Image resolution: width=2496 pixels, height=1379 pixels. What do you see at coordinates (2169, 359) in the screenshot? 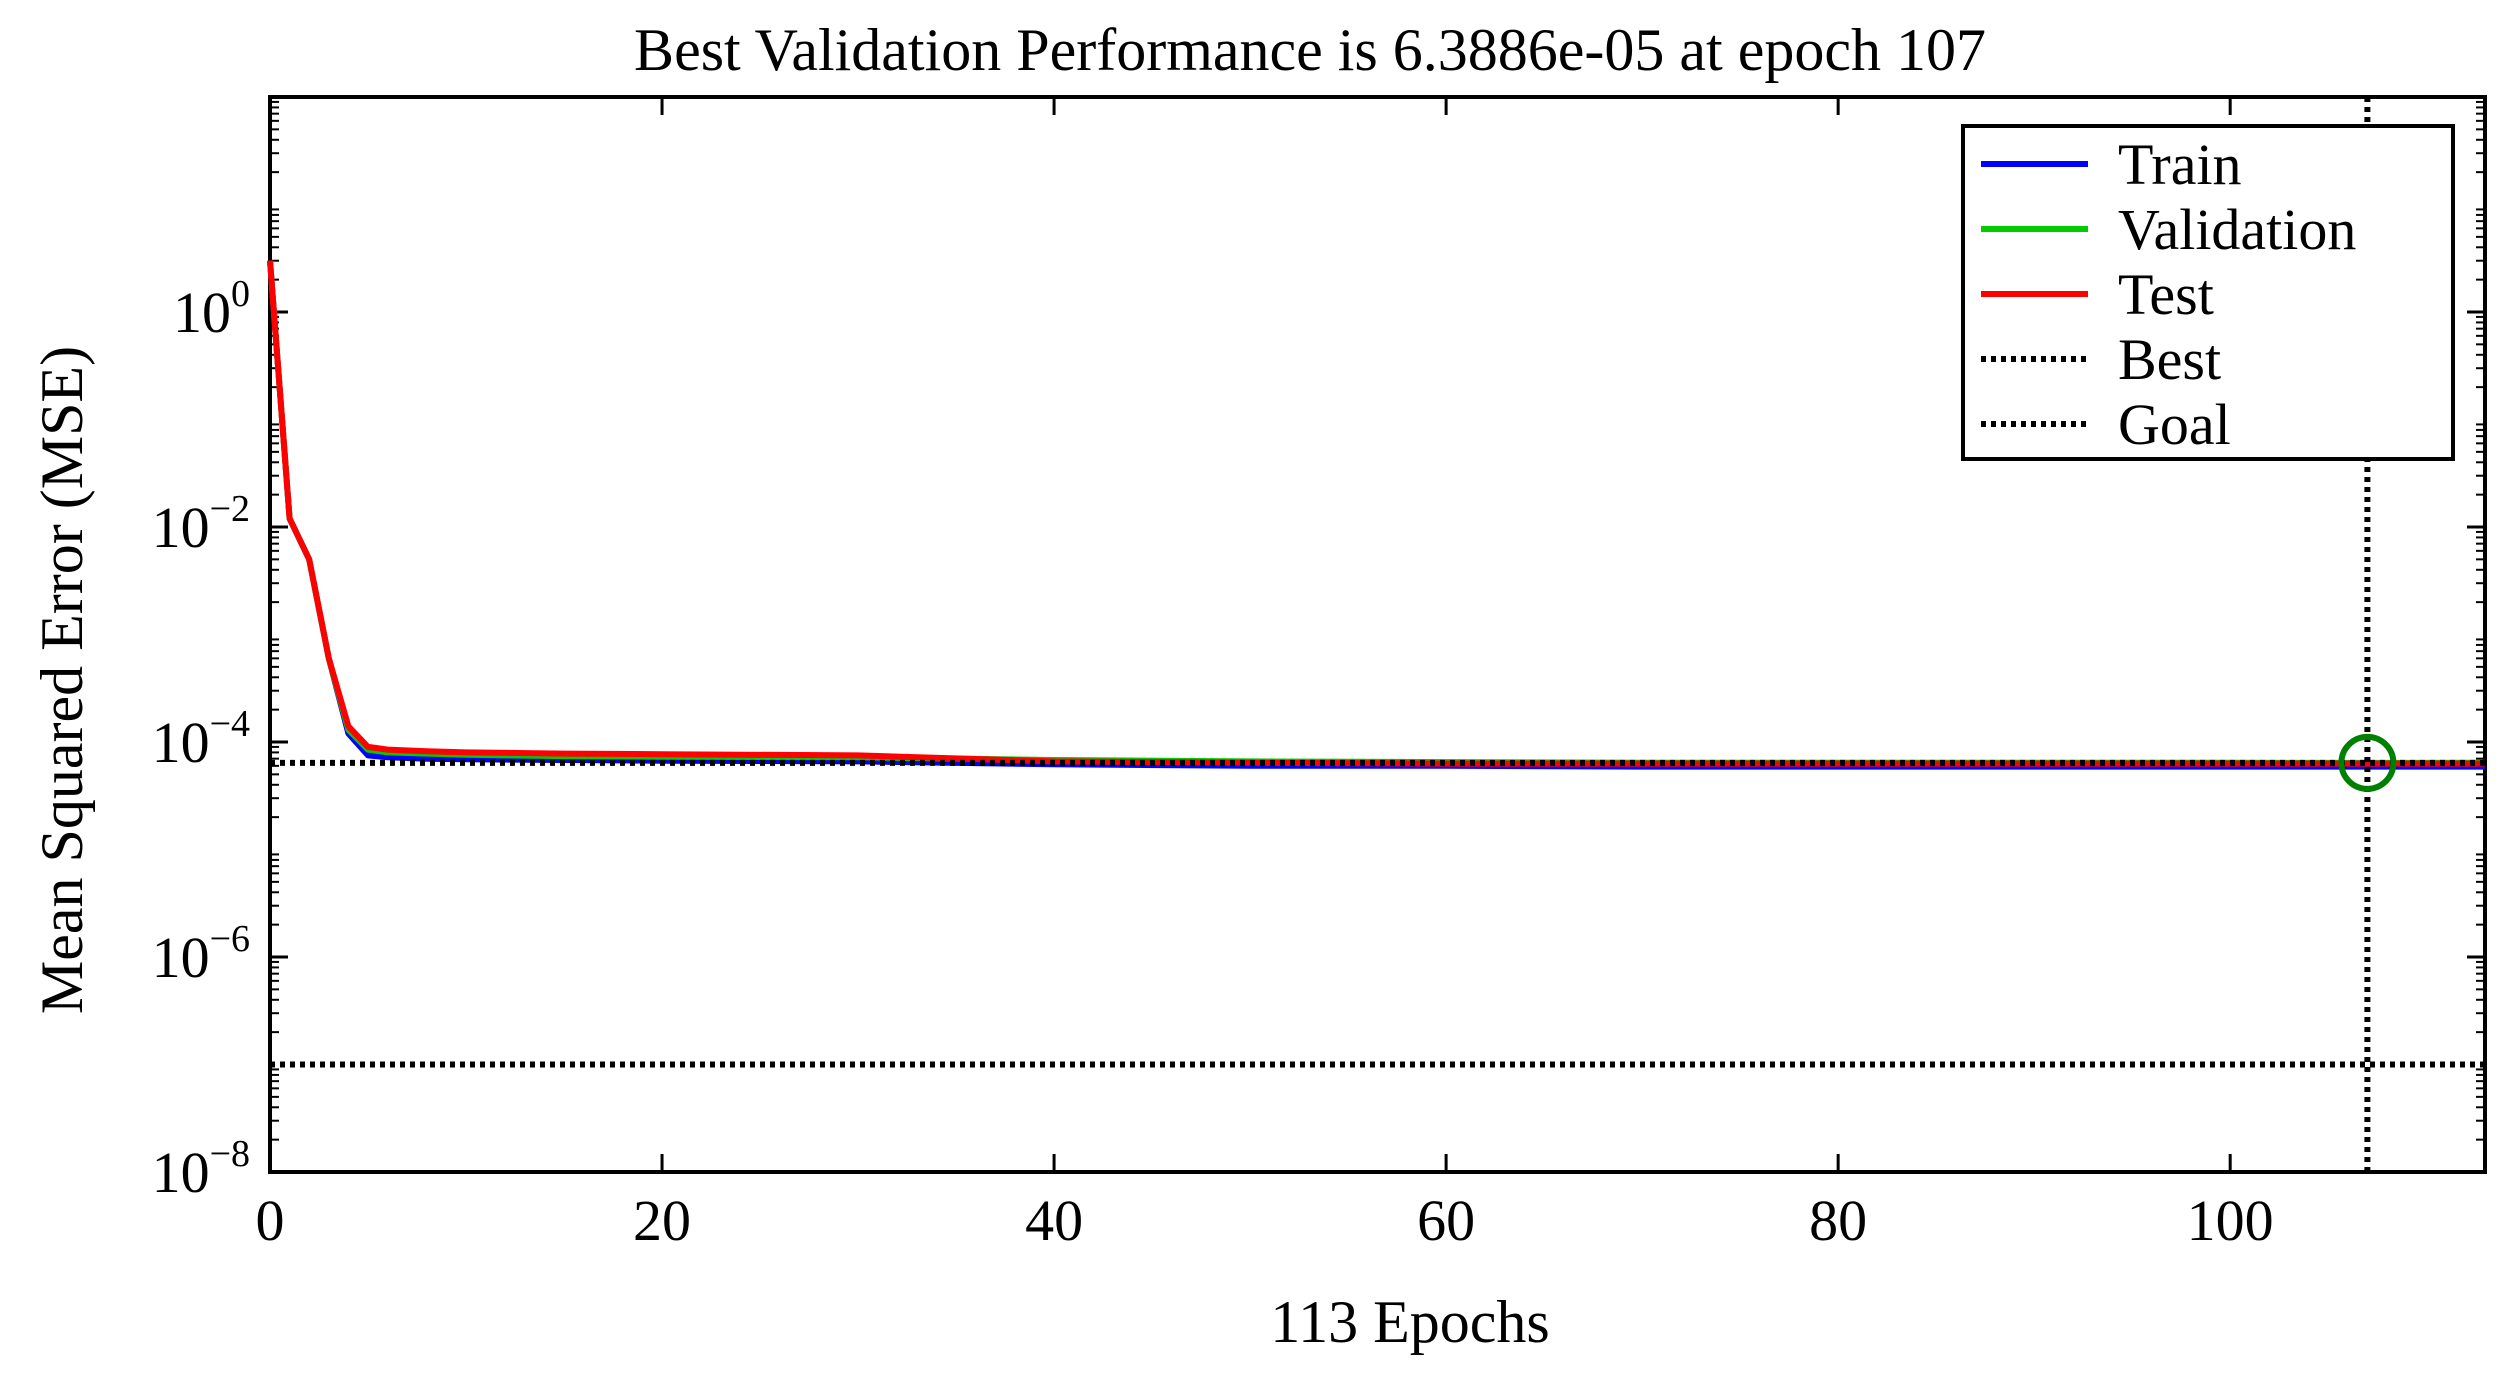
I see `legend-label-best: Best` at bounding box center [2169, 359].